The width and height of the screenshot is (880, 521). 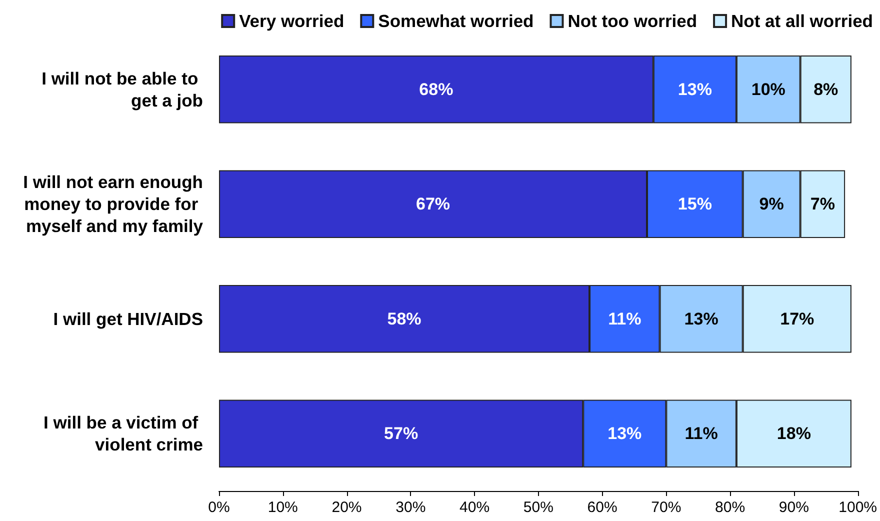 What do you see at coordinates (793, 507) in the screenshot?
I see `x-tick-label: 90%` at bounding box center [793, 507].